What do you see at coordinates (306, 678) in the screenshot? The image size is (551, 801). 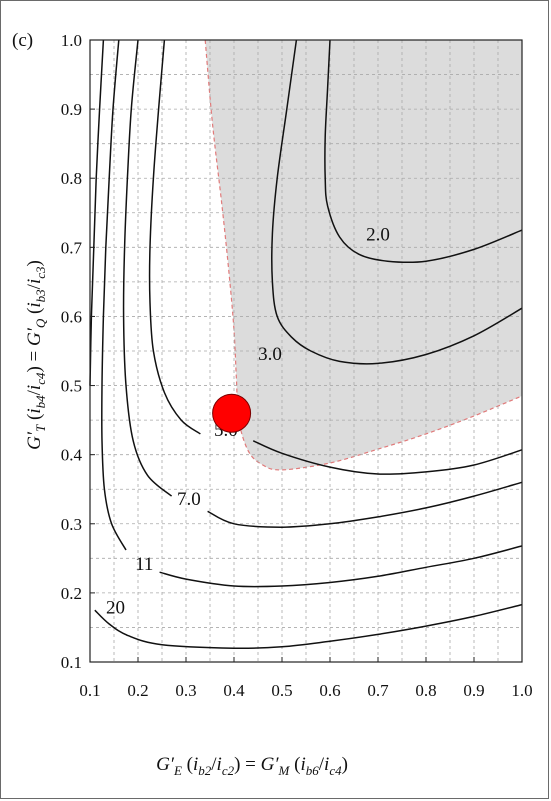 I see `x-axis-ticks: 0.1 0.2 0.3 0.4 0.5 0.6 0.7 0.8 0.9 1.0` at bounding box center [306, 678].